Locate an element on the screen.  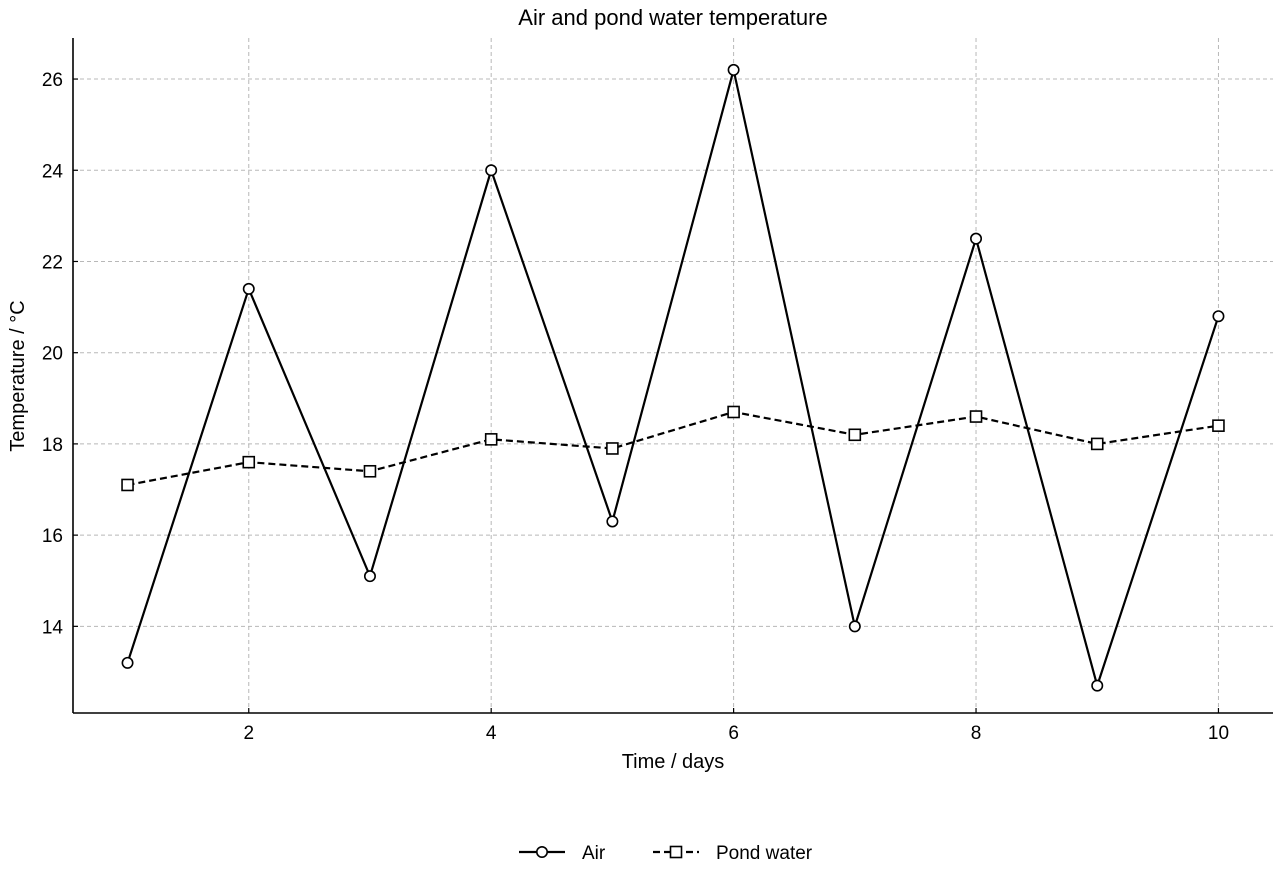
x-axis-label: Time / days is located at coordinates (673, 762).